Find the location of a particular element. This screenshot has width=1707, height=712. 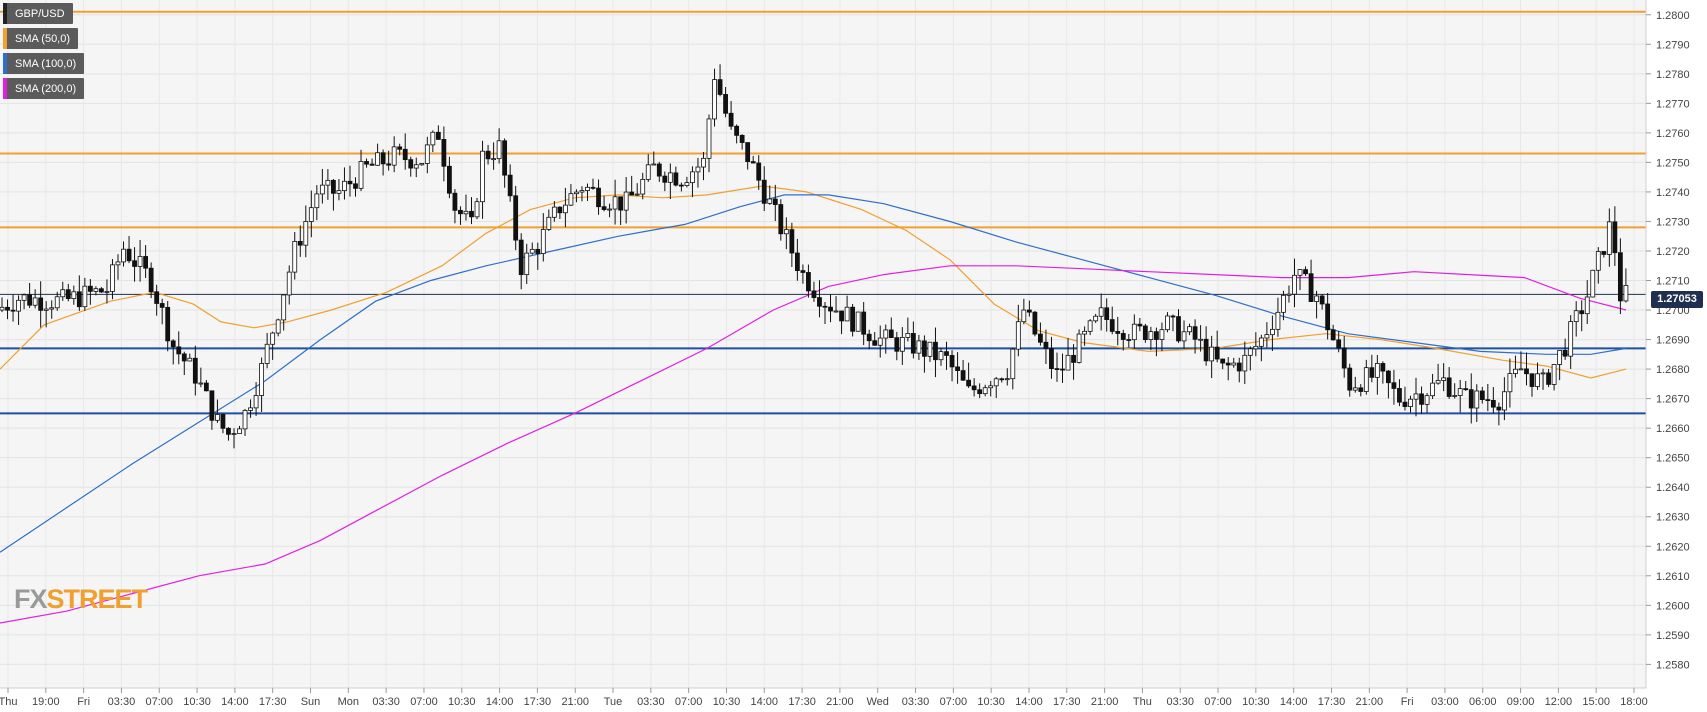

y-tick-label: 1.2600 is located at coordinates (1673, 606).